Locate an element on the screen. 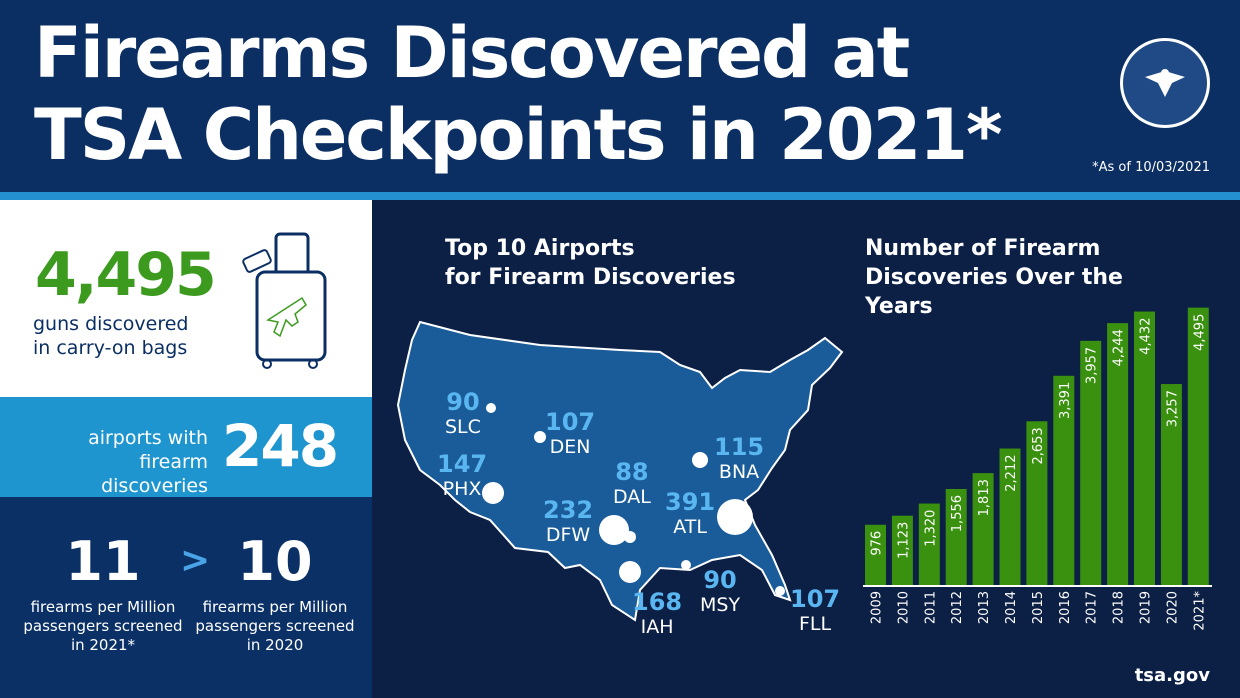 This screenshot has height=698, width=1240. airport-marker-atl is located at coordinates (735, 517).